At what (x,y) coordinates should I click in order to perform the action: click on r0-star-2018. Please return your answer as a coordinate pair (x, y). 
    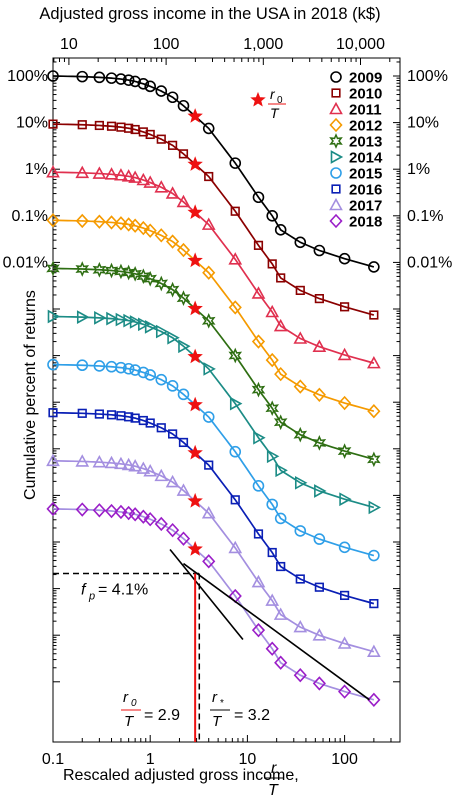
    Looking at the image, I should click on (195, 548).